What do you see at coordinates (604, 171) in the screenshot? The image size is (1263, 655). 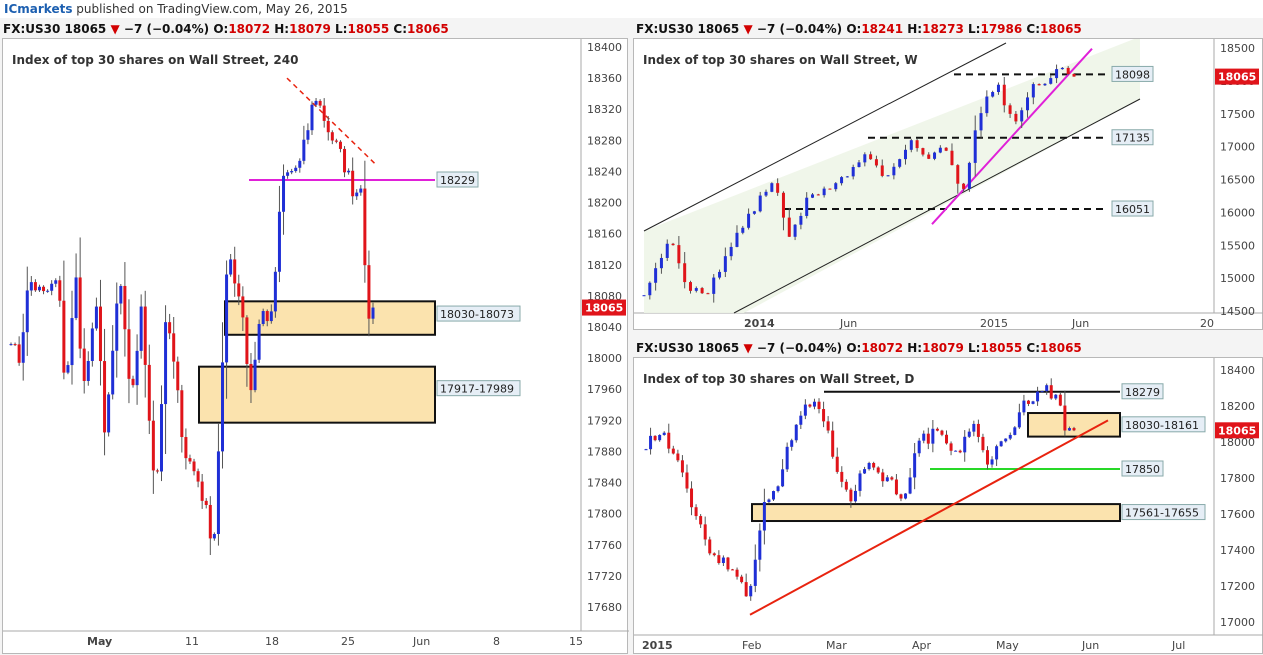 I see `h4-y-tick: 18240` at bounding box center [604, 171].